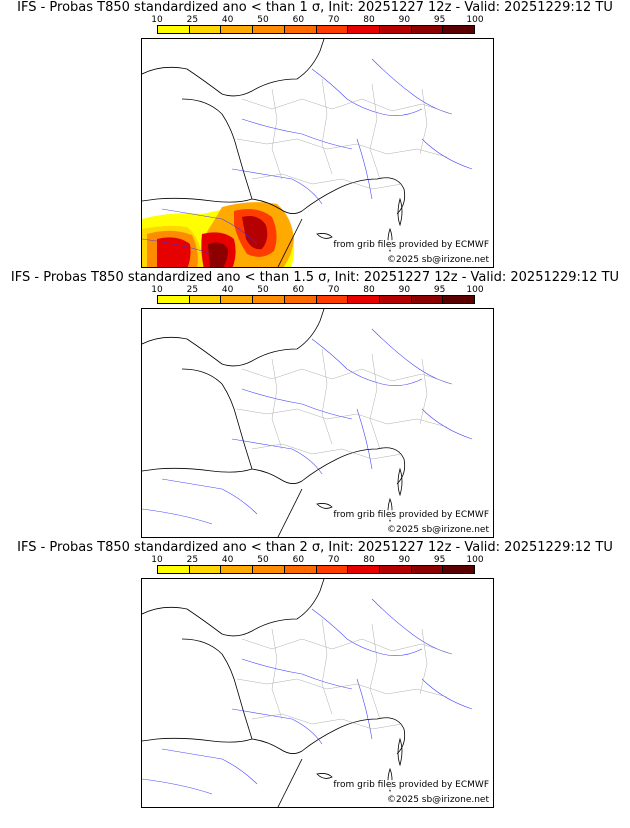 The width and height of the screenshot is (630, 828). Describe the element at coordinates (218, 234) in the screenshot. I see `probability-field` at that location.